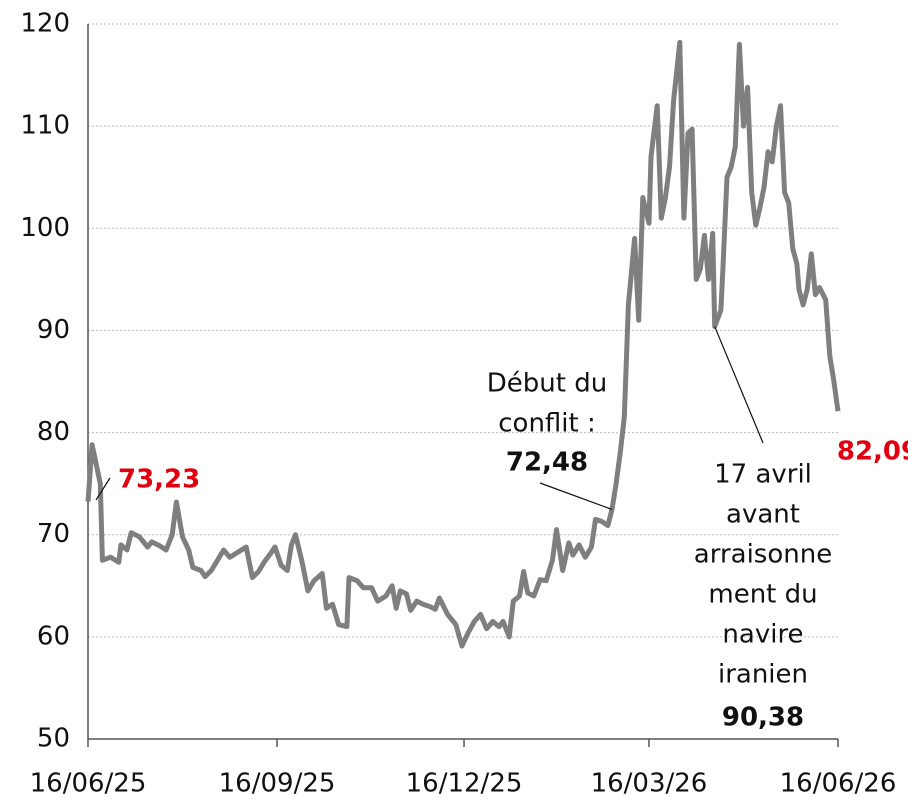 The width and height of the screenshot is (908, 799). Describe the element at coordinates (53, 432) in the screenshot. I see `y-tick-label: 80` at that location.